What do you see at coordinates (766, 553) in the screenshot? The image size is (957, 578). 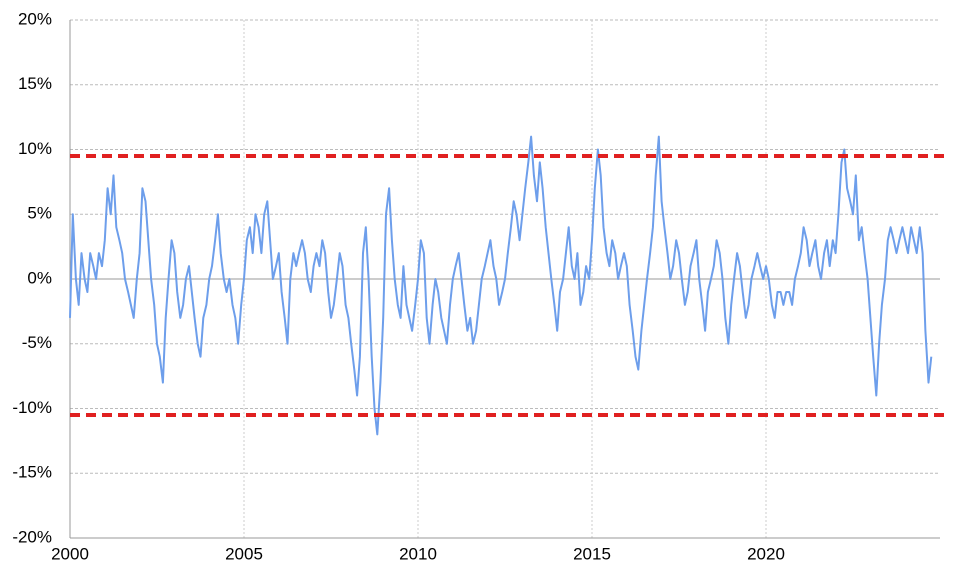 I see `x-tick-label: 2020` at bounding box center [766, 553].